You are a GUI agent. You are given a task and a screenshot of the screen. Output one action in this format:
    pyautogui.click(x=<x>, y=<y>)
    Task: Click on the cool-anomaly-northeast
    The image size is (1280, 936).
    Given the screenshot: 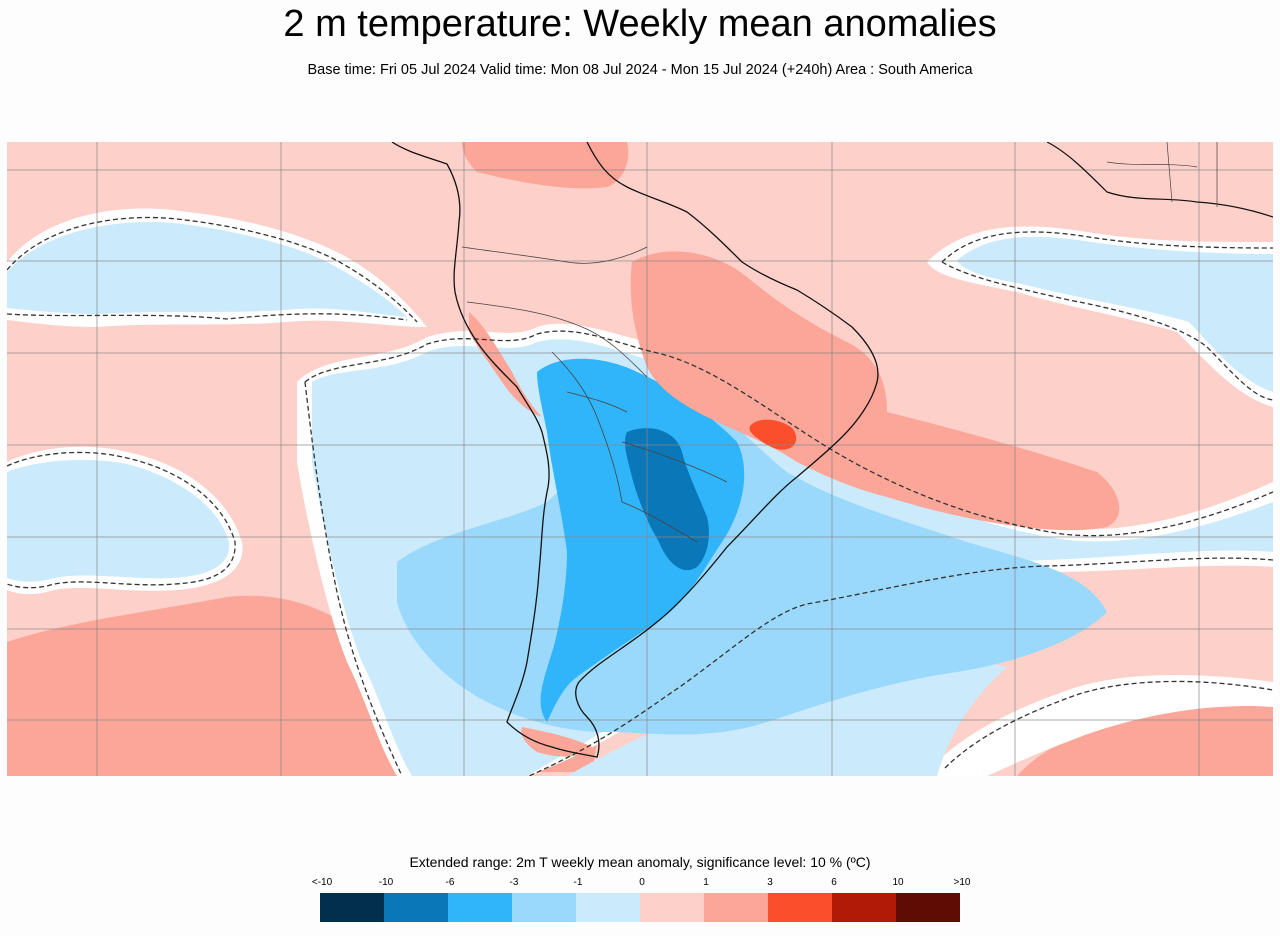 What is the action you would take?
    pyautogui.click(x=1115, y=314)
    